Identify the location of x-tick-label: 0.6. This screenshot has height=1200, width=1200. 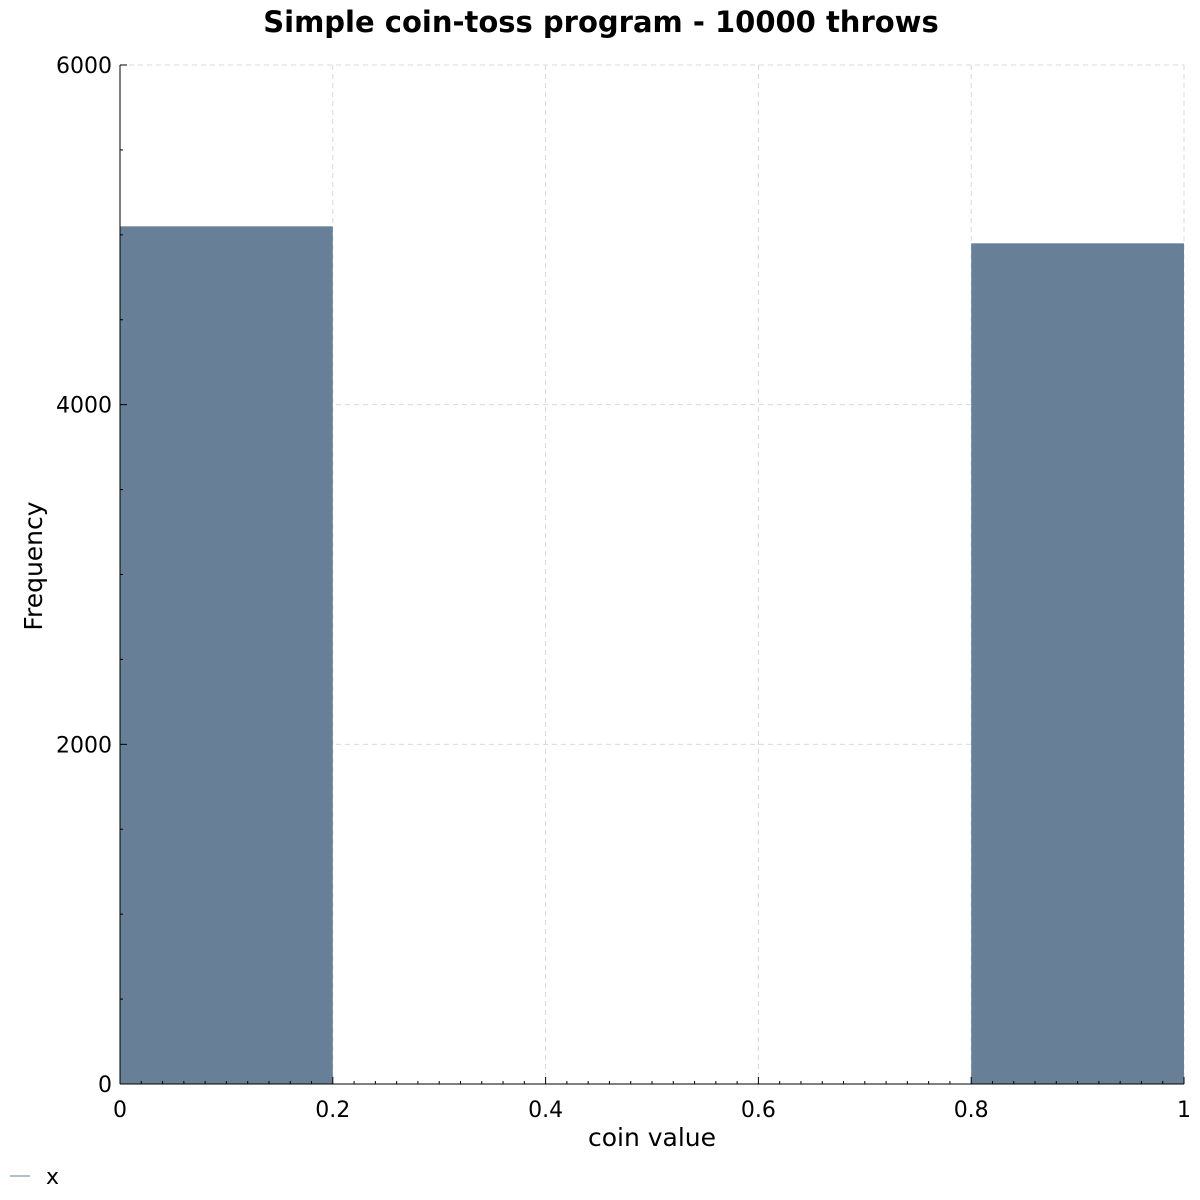
(758, 1110).